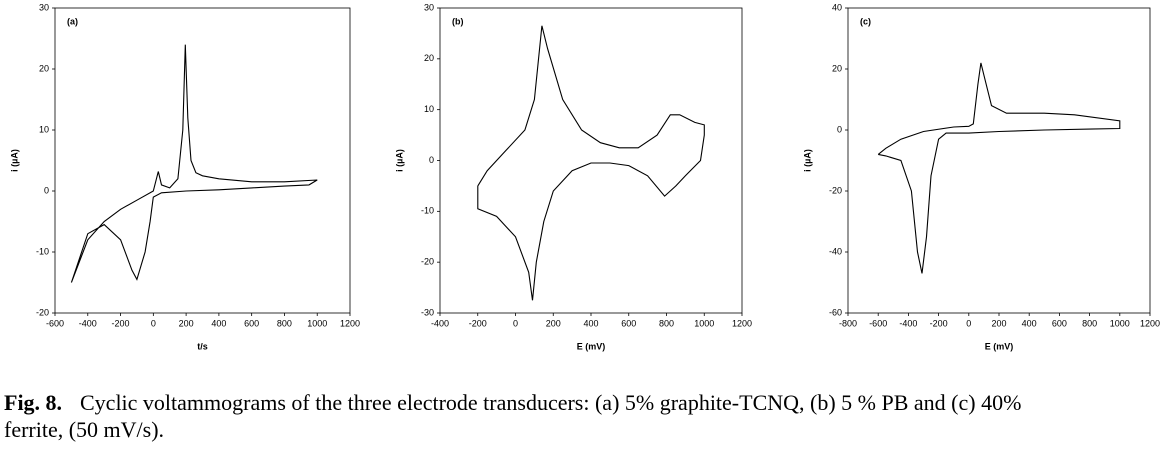 The image size is (1164, 451). I want to click on panel-label: (a), so click(72, 21).